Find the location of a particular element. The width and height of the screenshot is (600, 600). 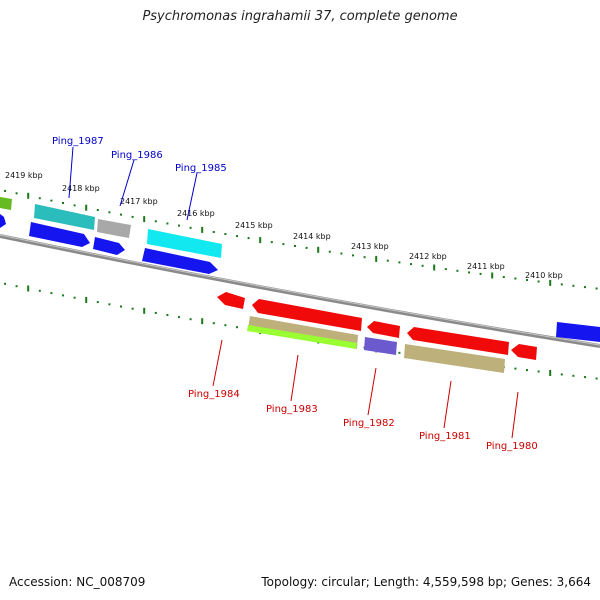

ruler-label: 2414 kbp is located at coordinates (312, 236).